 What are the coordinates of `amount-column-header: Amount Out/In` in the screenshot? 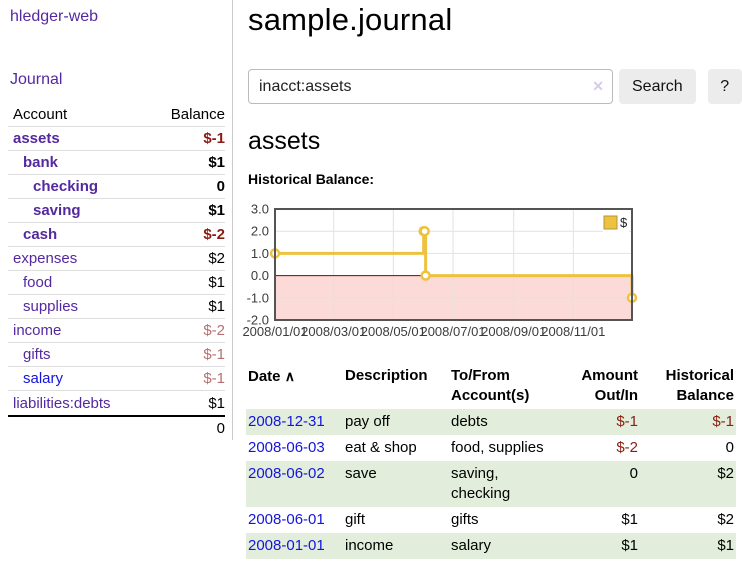 It's located at (609, 385).